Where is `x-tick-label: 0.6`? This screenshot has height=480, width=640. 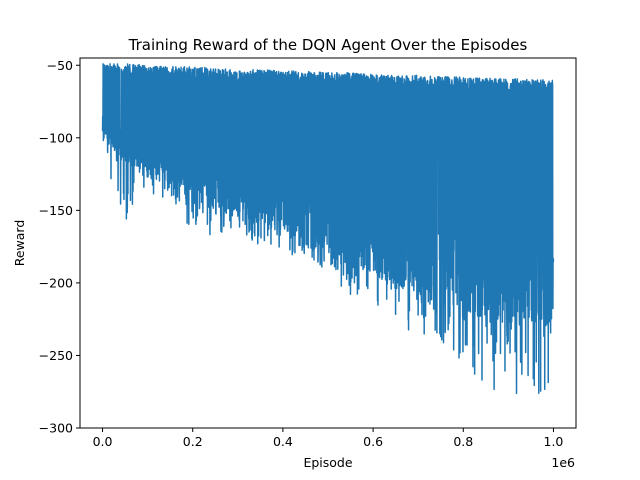 x-tick-label: 0.6 is located at coordinates (373, 441).